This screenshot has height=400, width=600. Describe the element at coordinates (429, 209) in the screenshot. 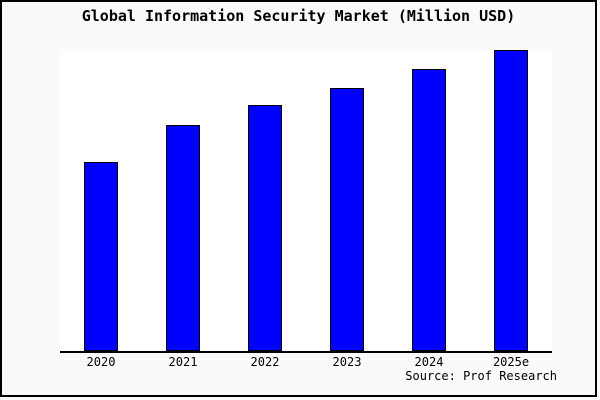

I see `bar-2024` at that location.